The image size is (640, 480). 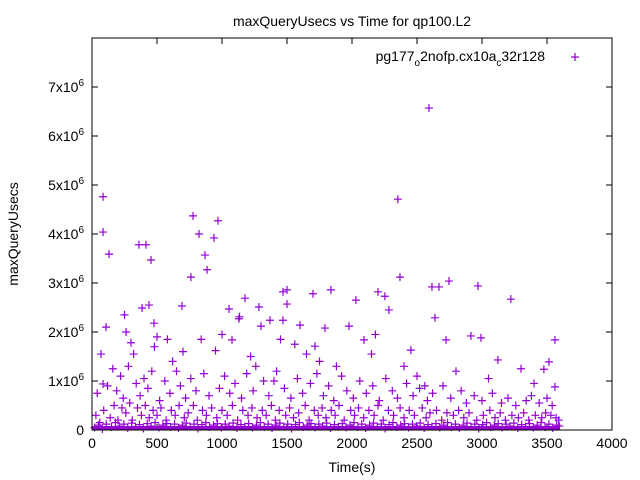 What do you see at coordinates (92, 443) in the screenshot?
I see `x-tick-label: 0` at bounding box center [92, 443].